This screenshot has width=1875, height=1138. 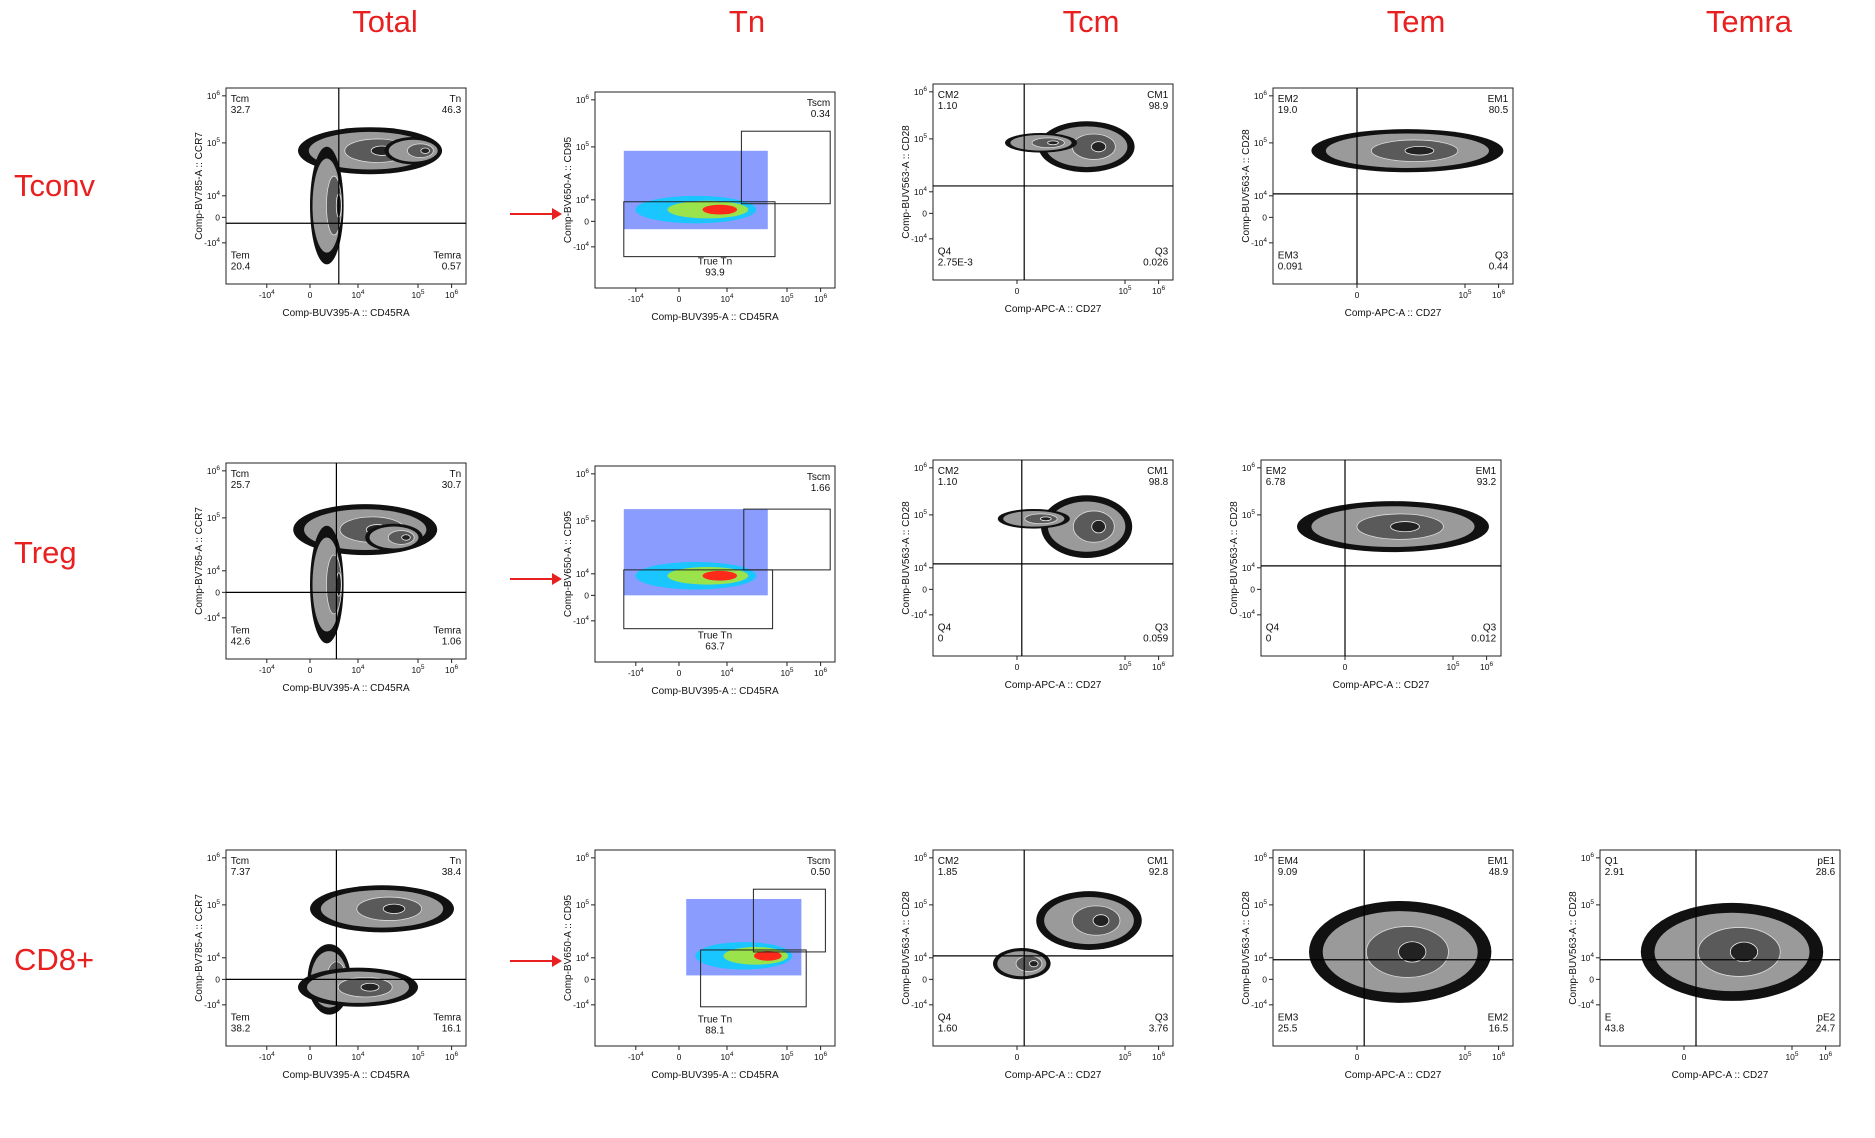 I want to click on gate-name: EM2, so click(x=1276, y=471).